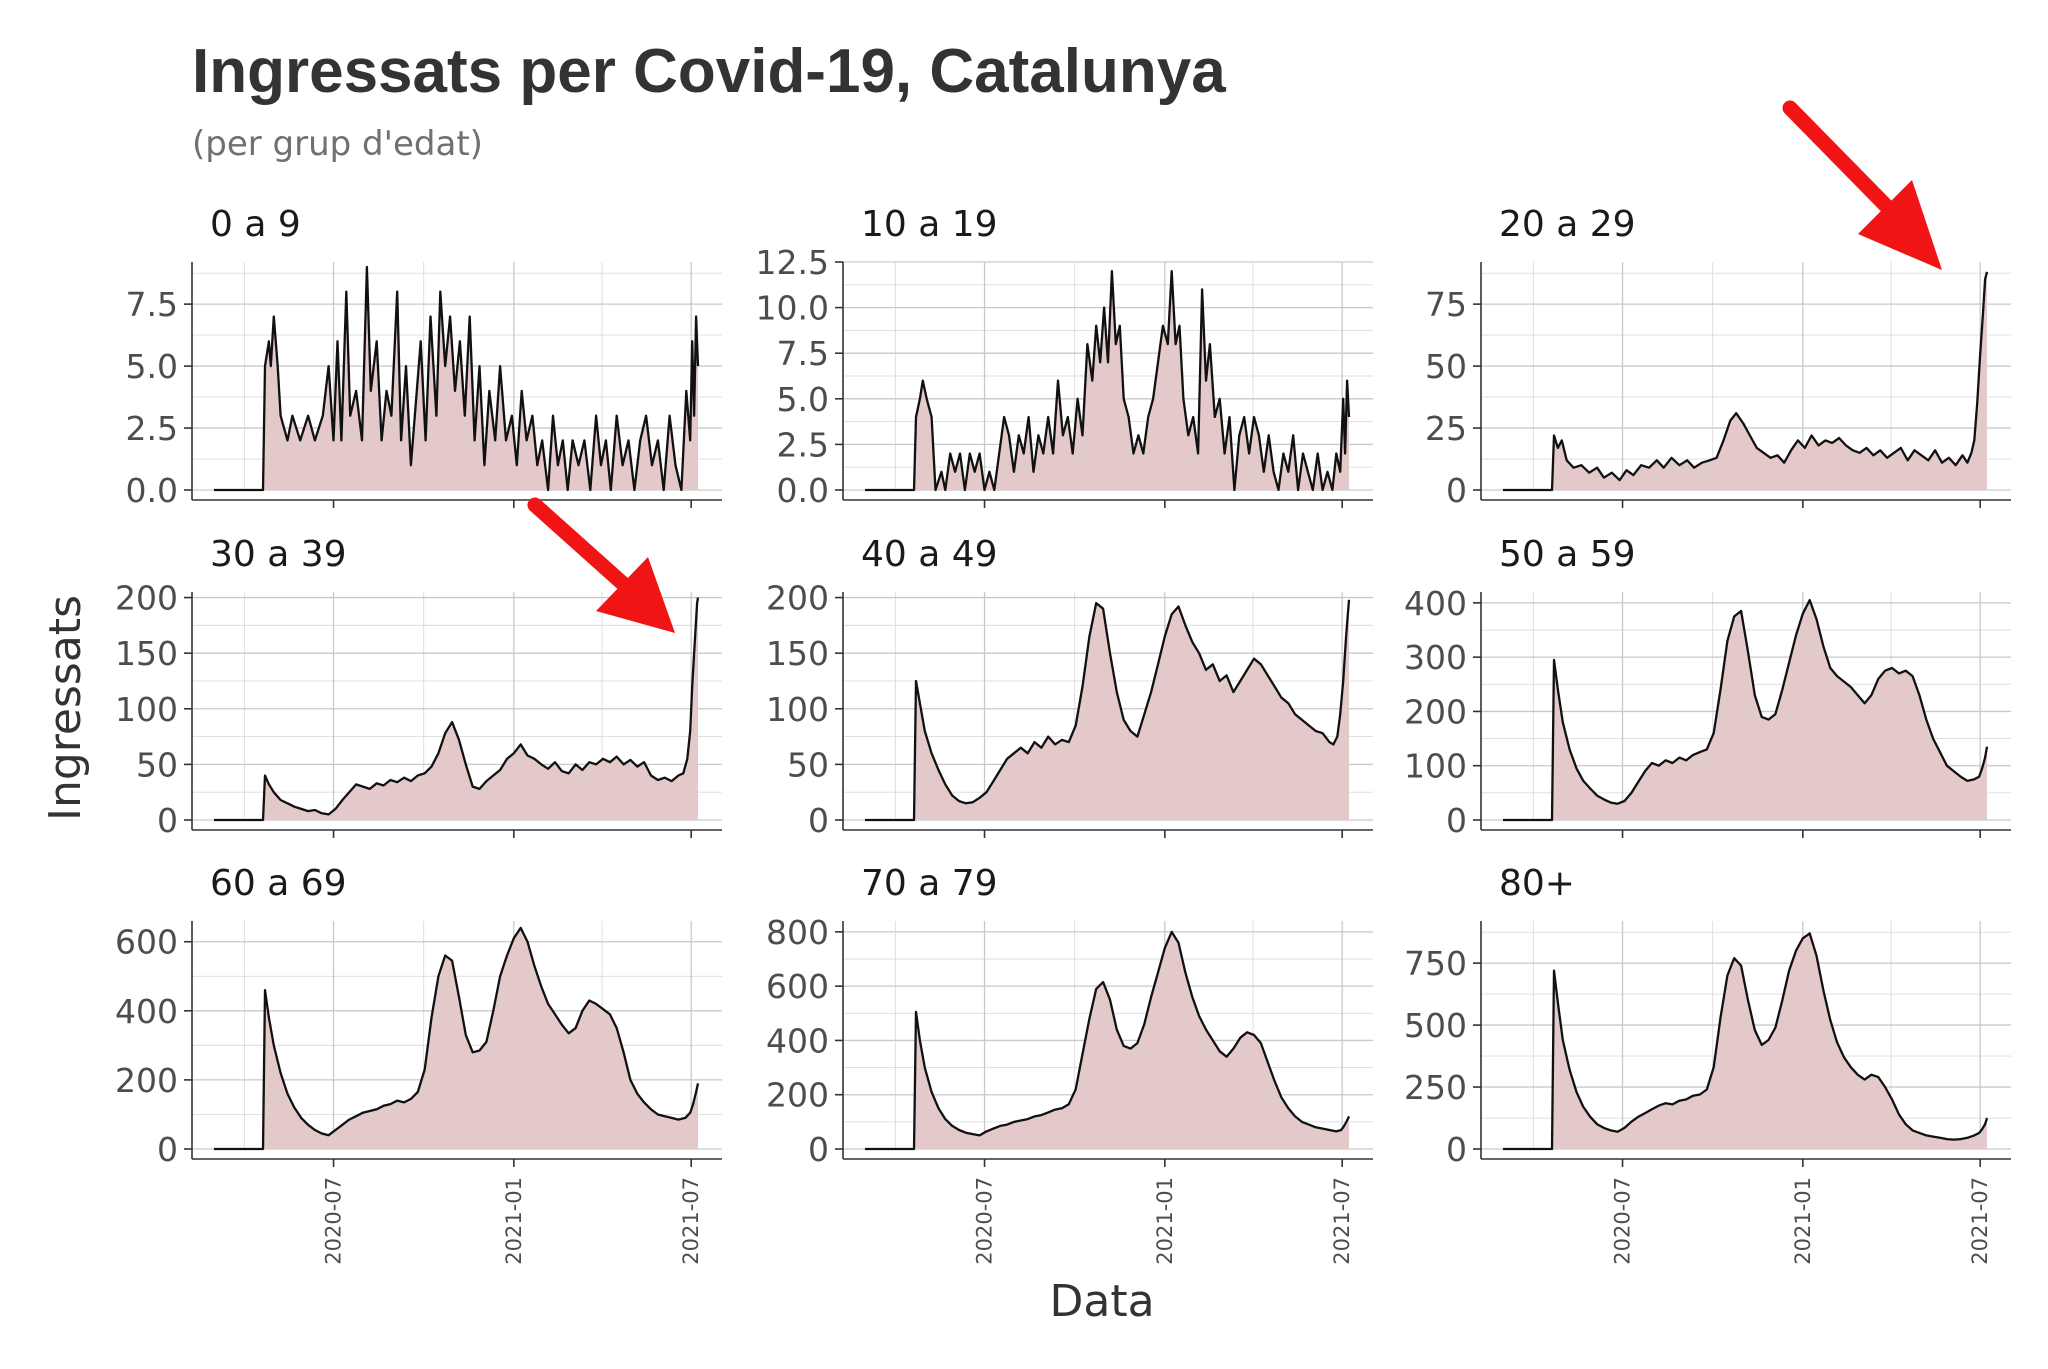 The width and height of the screenshot is (2048, 1369). I want to click on y-tick-label: 25, so click(1446, 428).